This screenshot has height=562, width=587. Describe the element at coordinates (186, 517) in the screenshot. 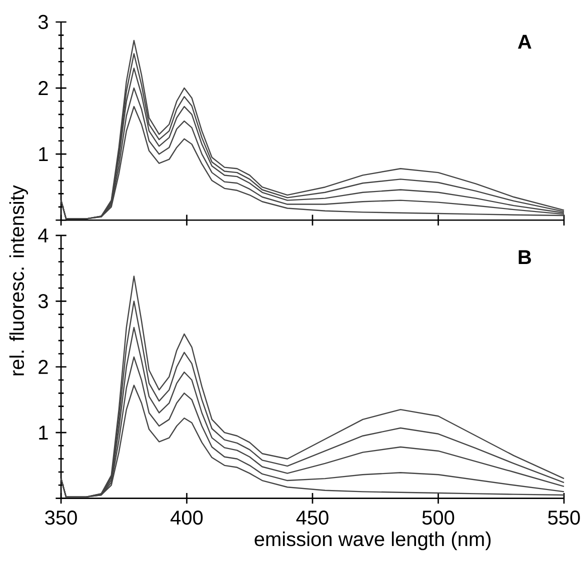

I see `x-tick-label: 400` at that location.